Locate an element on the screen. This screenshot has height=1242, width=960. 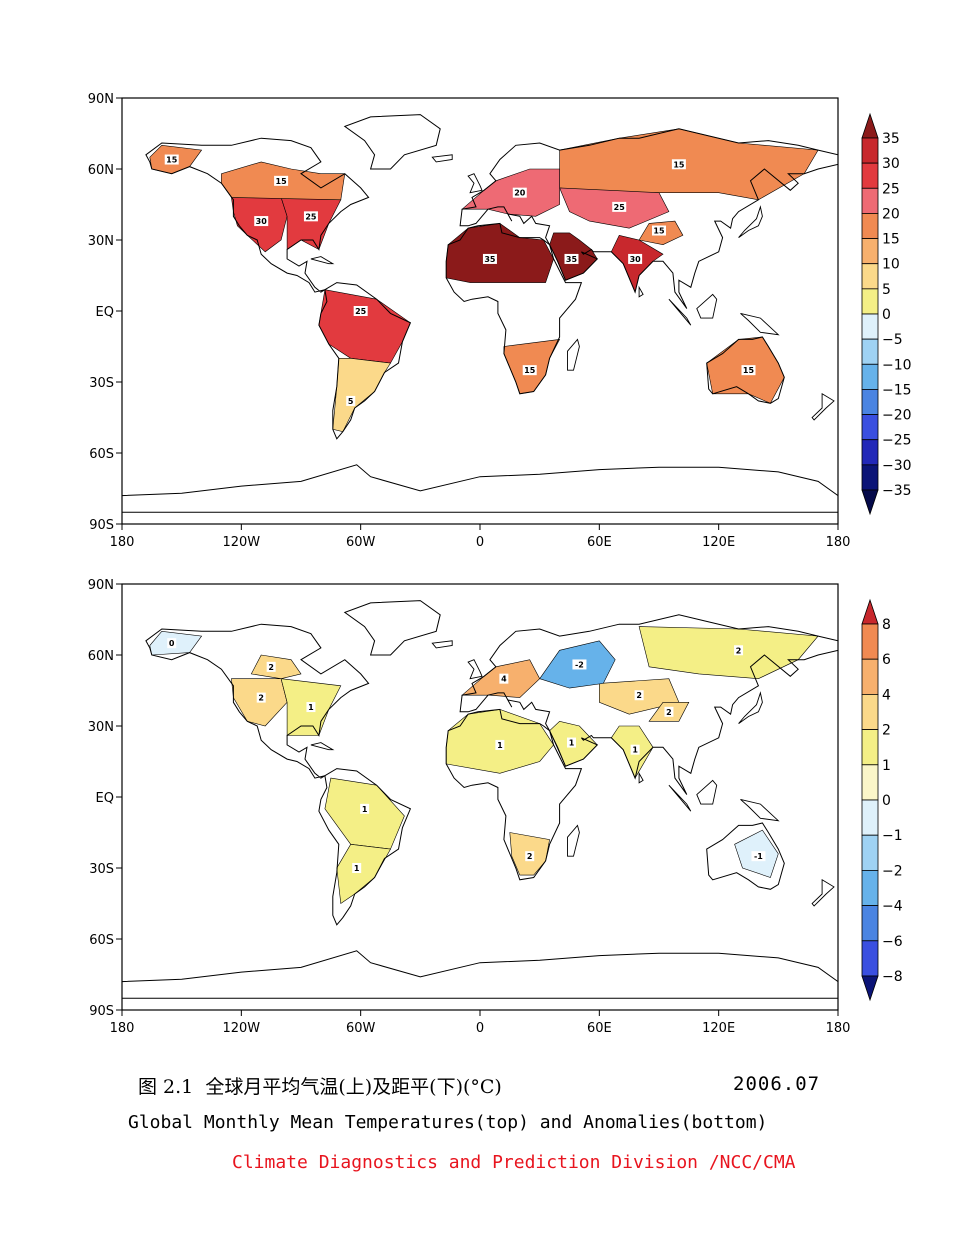
map-bottom-lat-tick-label: 90S is located at coordinates (101, 1011).